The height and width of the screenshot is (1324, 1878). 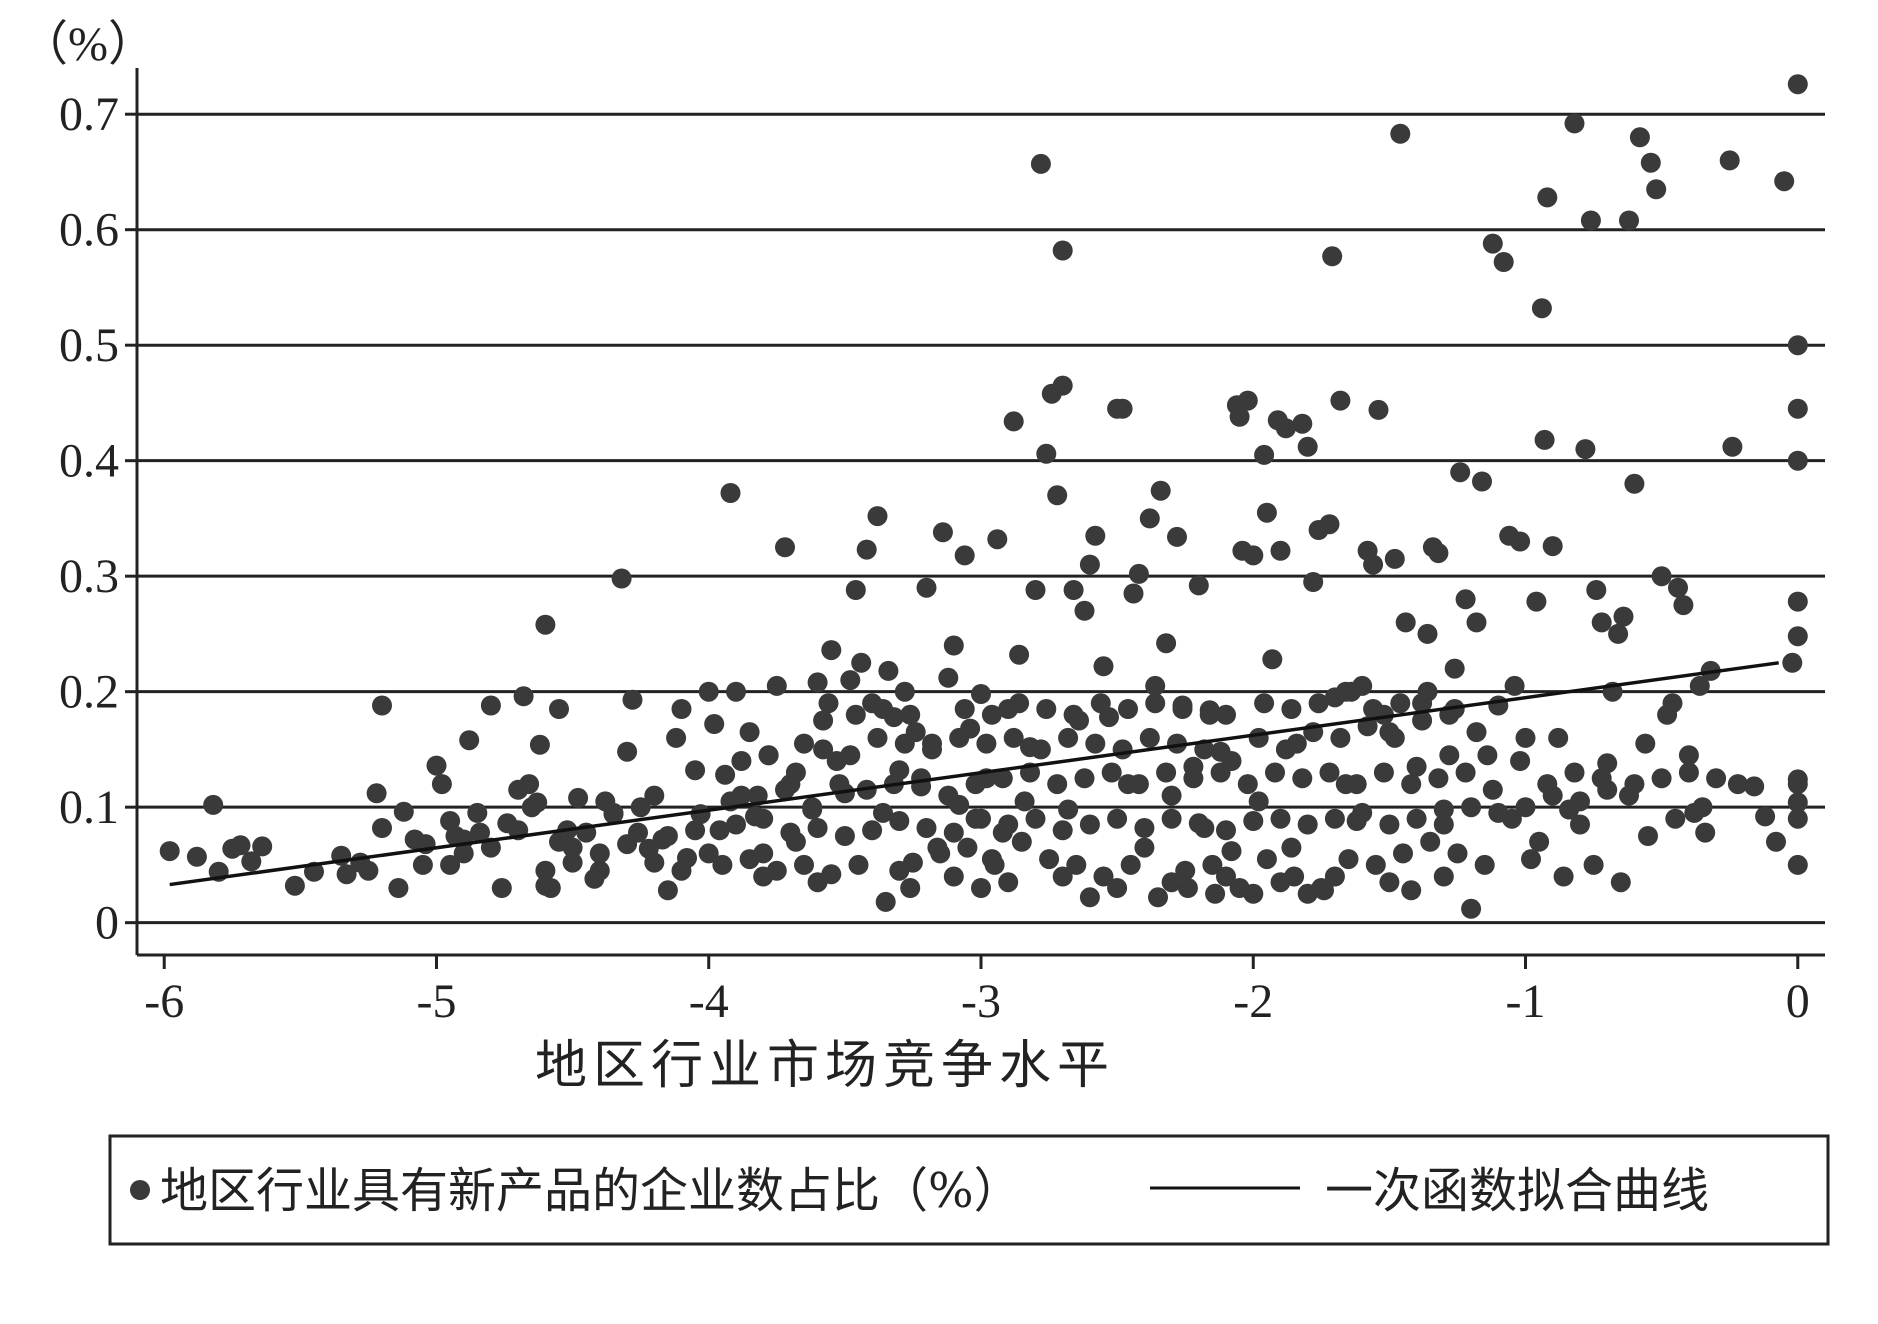 What do you see at coordinates (89, 576) in the screenshot?
I see `y-tick-label-3: 0.3` at bounding box center [89, 576].